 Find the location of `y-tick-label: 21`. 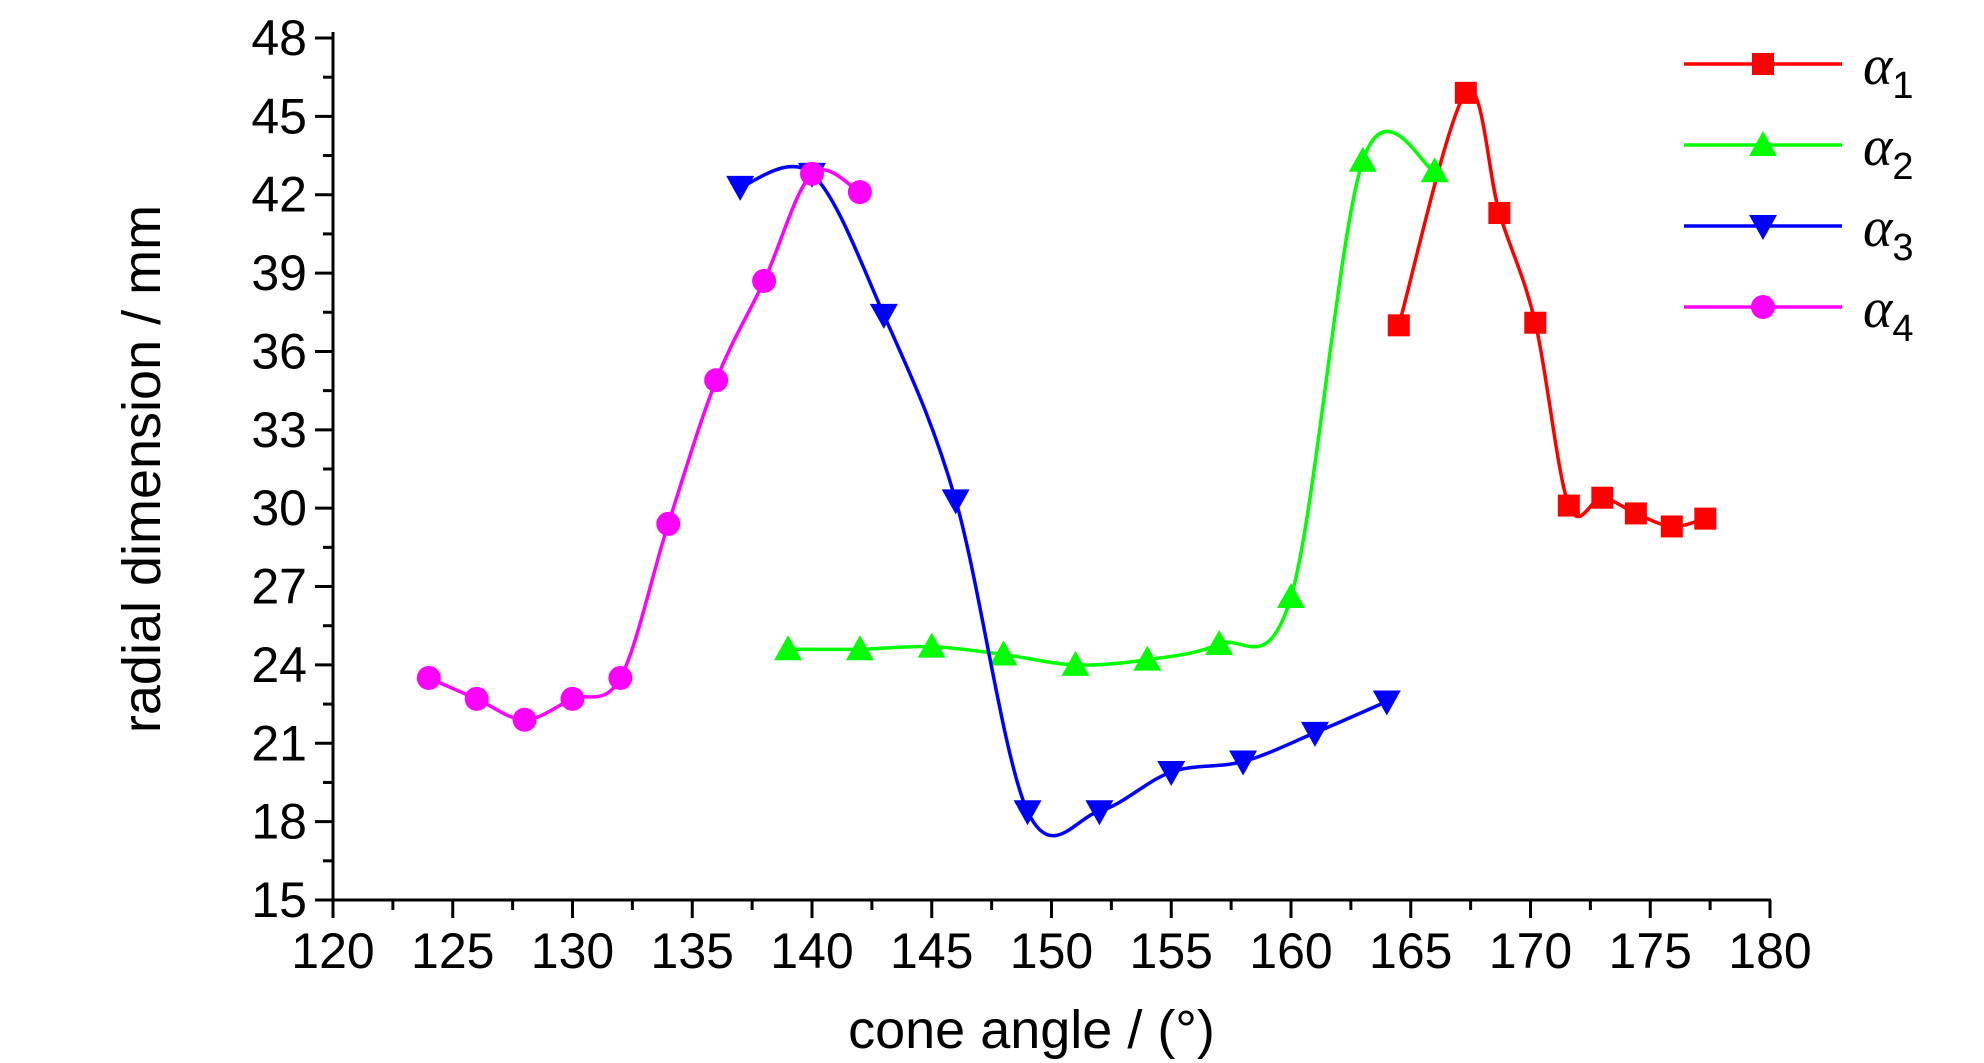

y-tick-label: 21 is located at coordinates (279, 743).